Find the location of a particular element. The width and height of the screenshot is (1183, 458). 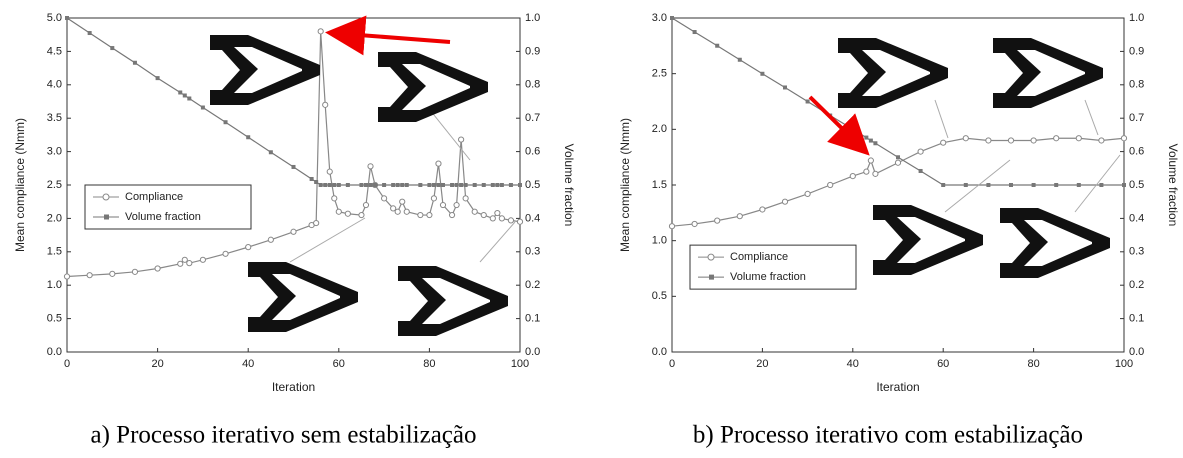

x-axis-label: Iteration is located at coordinates (897, 387).